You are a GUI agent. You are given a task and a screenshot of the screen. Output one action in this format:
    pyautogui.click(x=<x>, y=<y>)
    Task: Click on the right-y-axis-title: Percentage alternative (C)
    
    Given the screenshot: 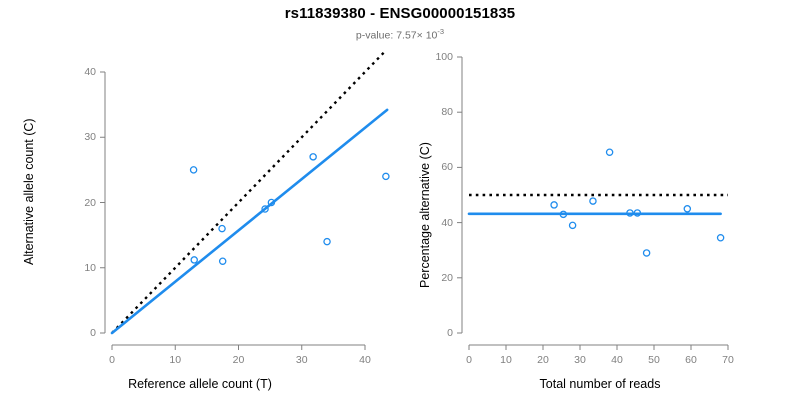 What is the action you would take?
    pyautogui.click(x=425, y=215)
    